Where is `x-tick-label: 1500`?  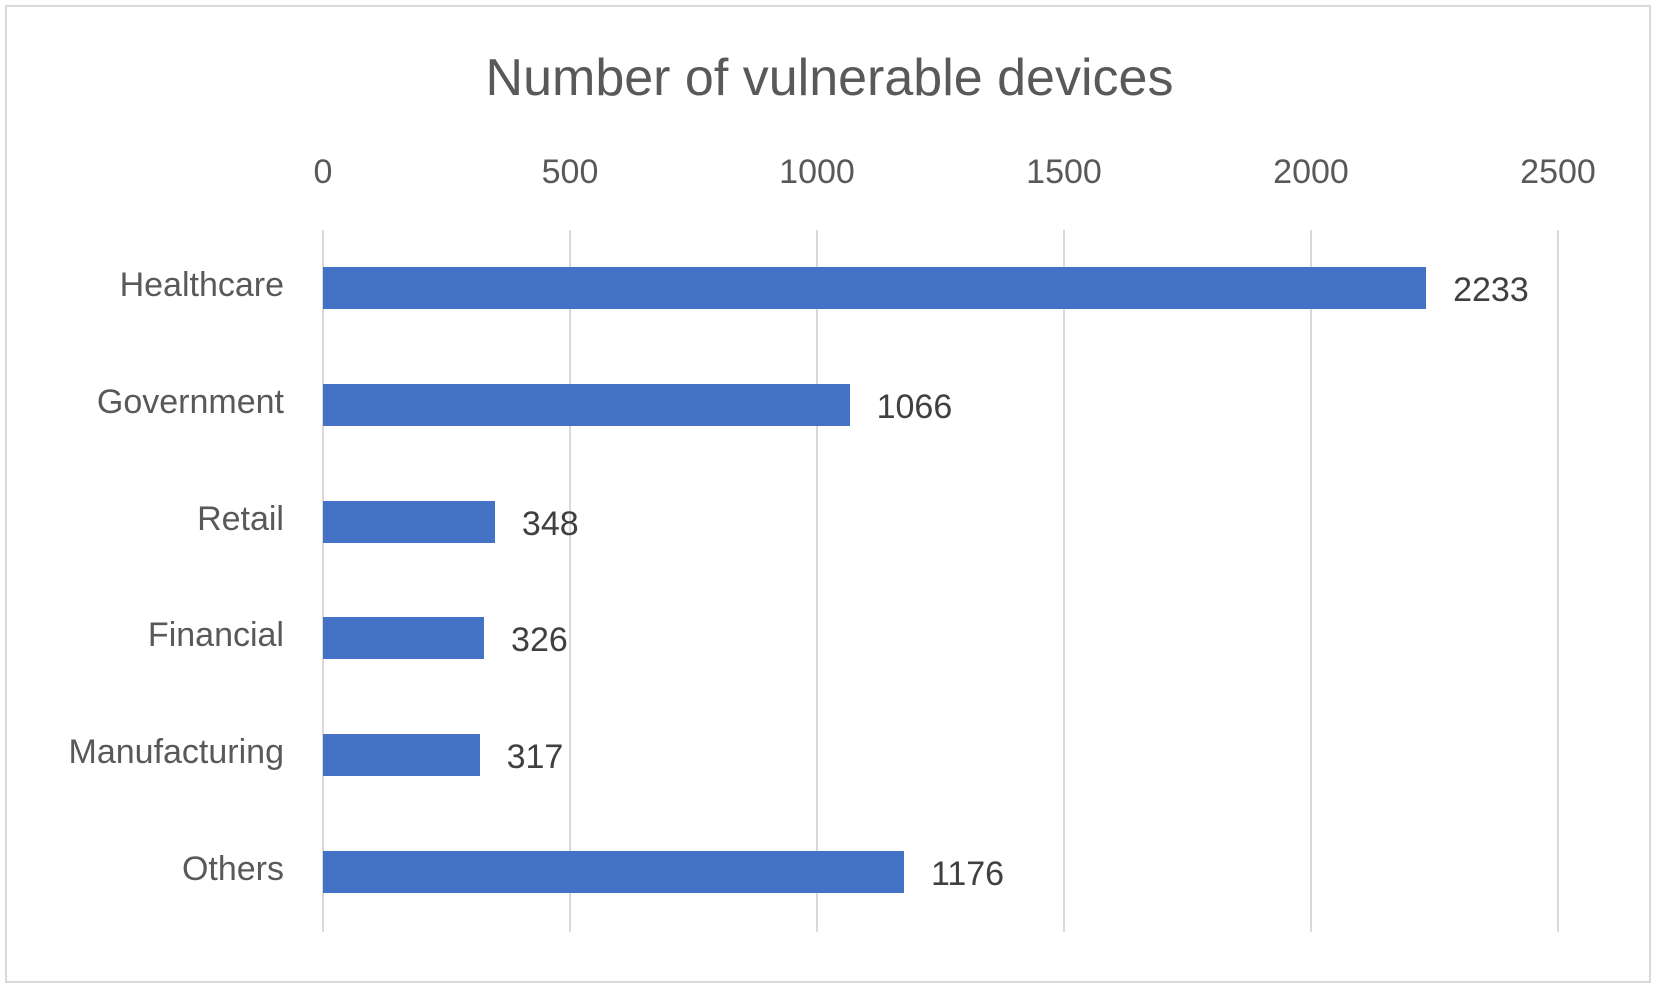
x-tick-label: 1500 is located at coordinates (1064, 172).